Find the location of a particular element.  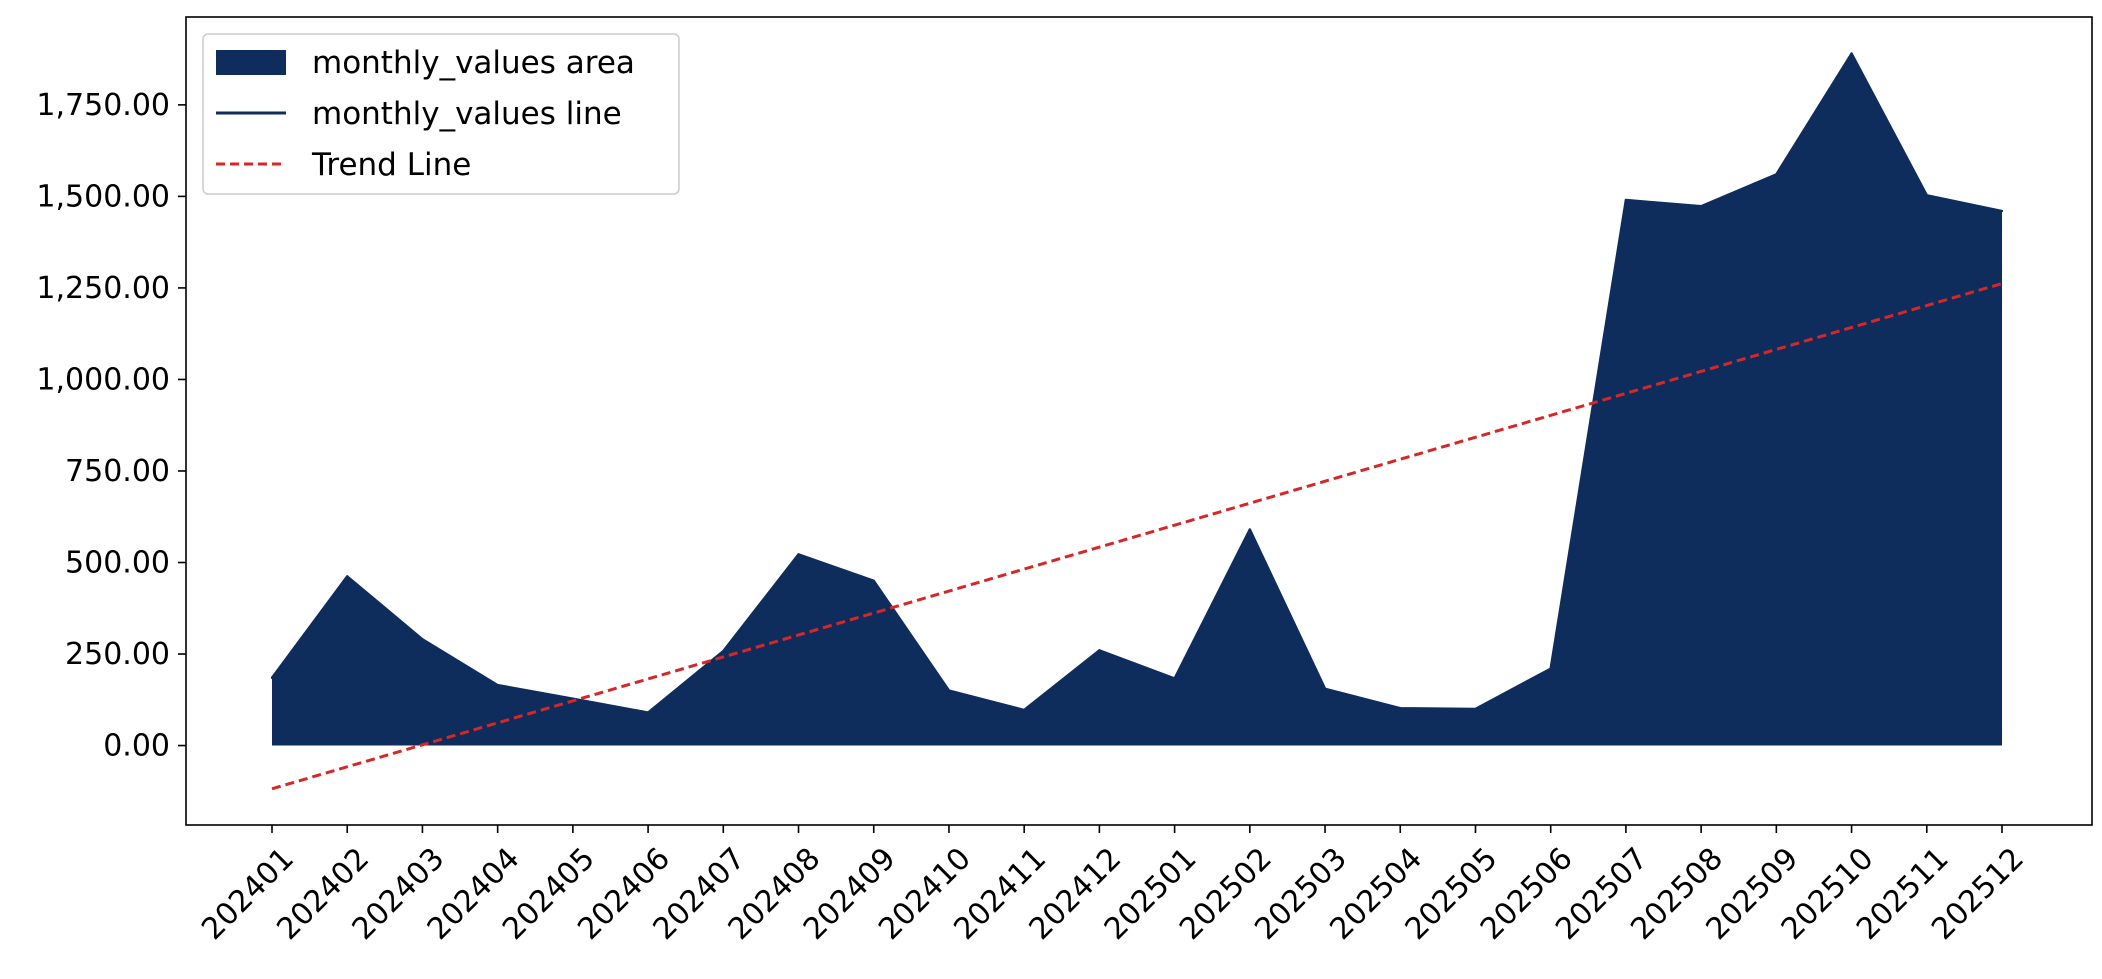

legend-label: monthly_values line is located at coordinates (467, 114).